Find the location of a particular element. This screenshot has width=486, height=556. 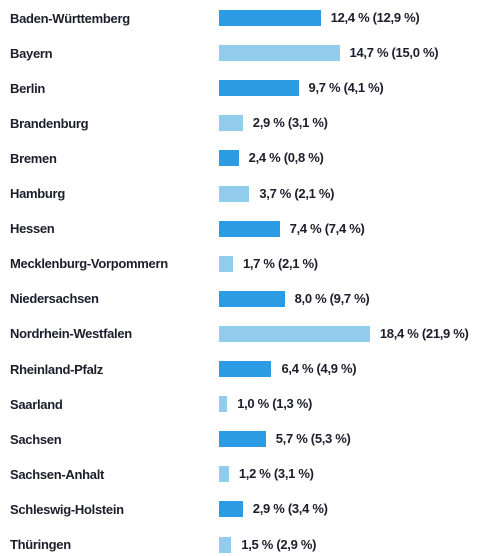

value-label: 5,7 % (5,3 %) is located at coordinates (313, 439).